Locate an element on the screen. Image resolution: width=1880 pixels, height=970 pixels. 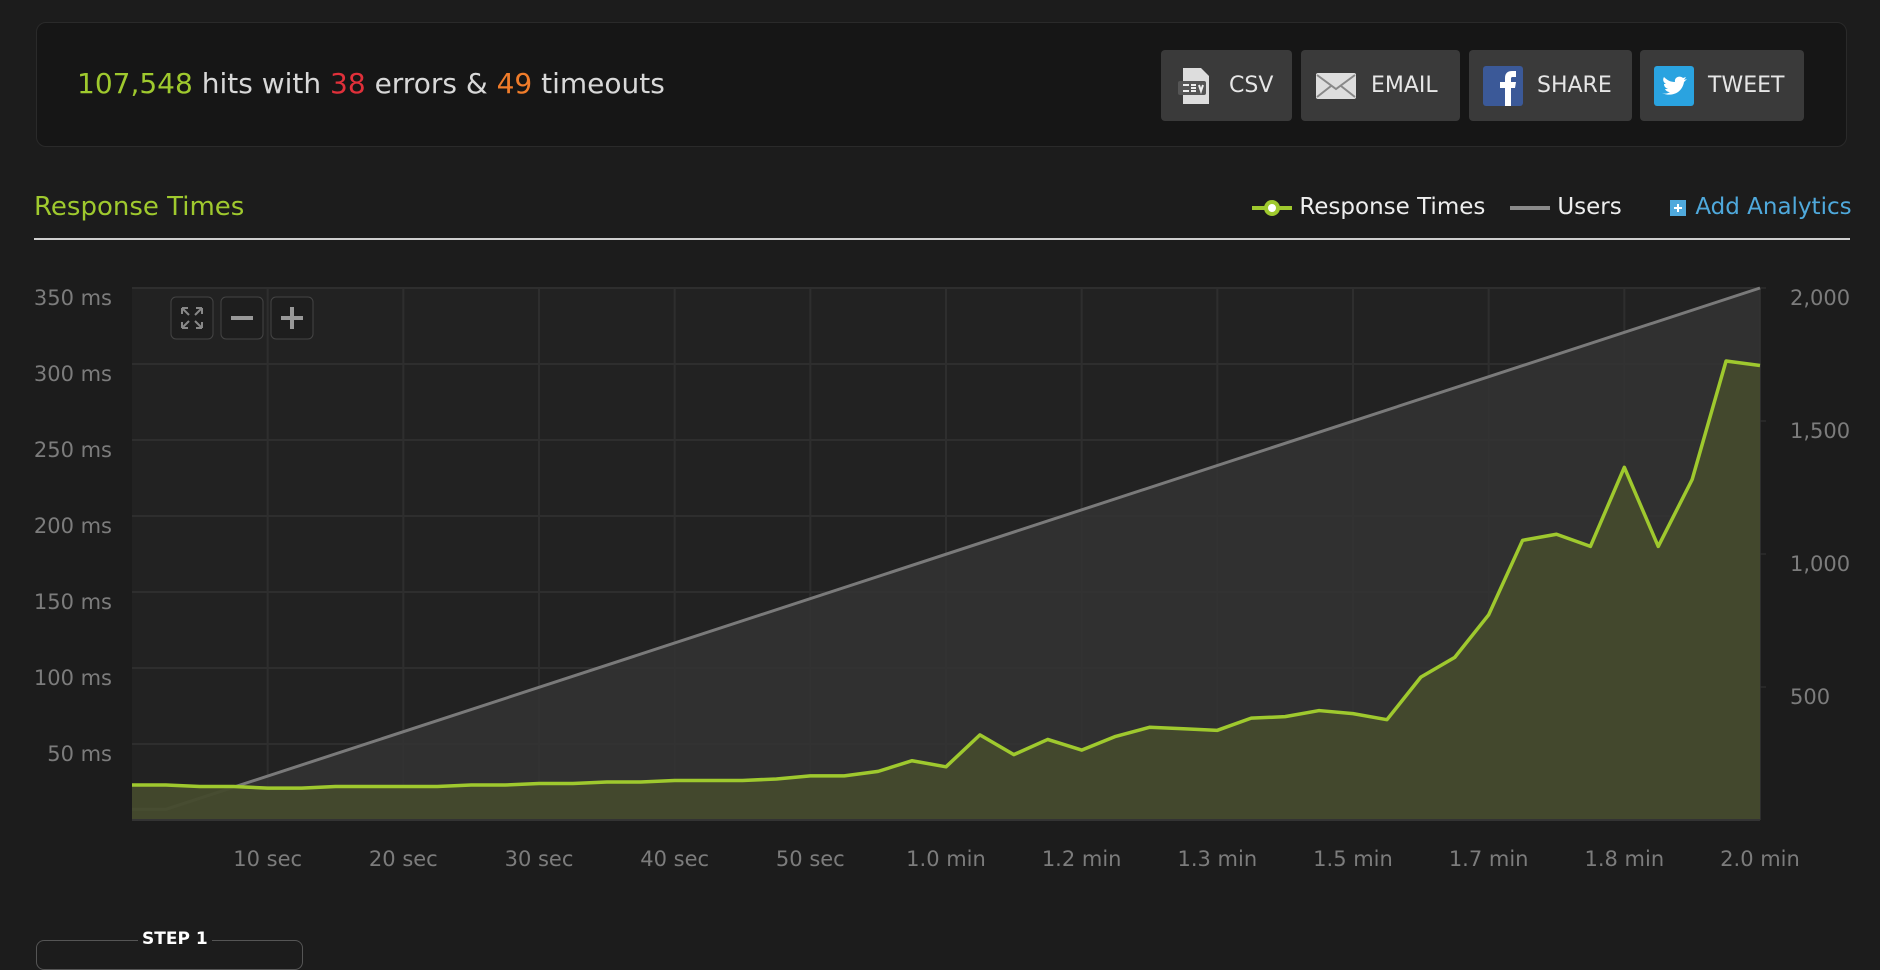
y-tick-label: 350 ms is located at coordinates (73, 298).